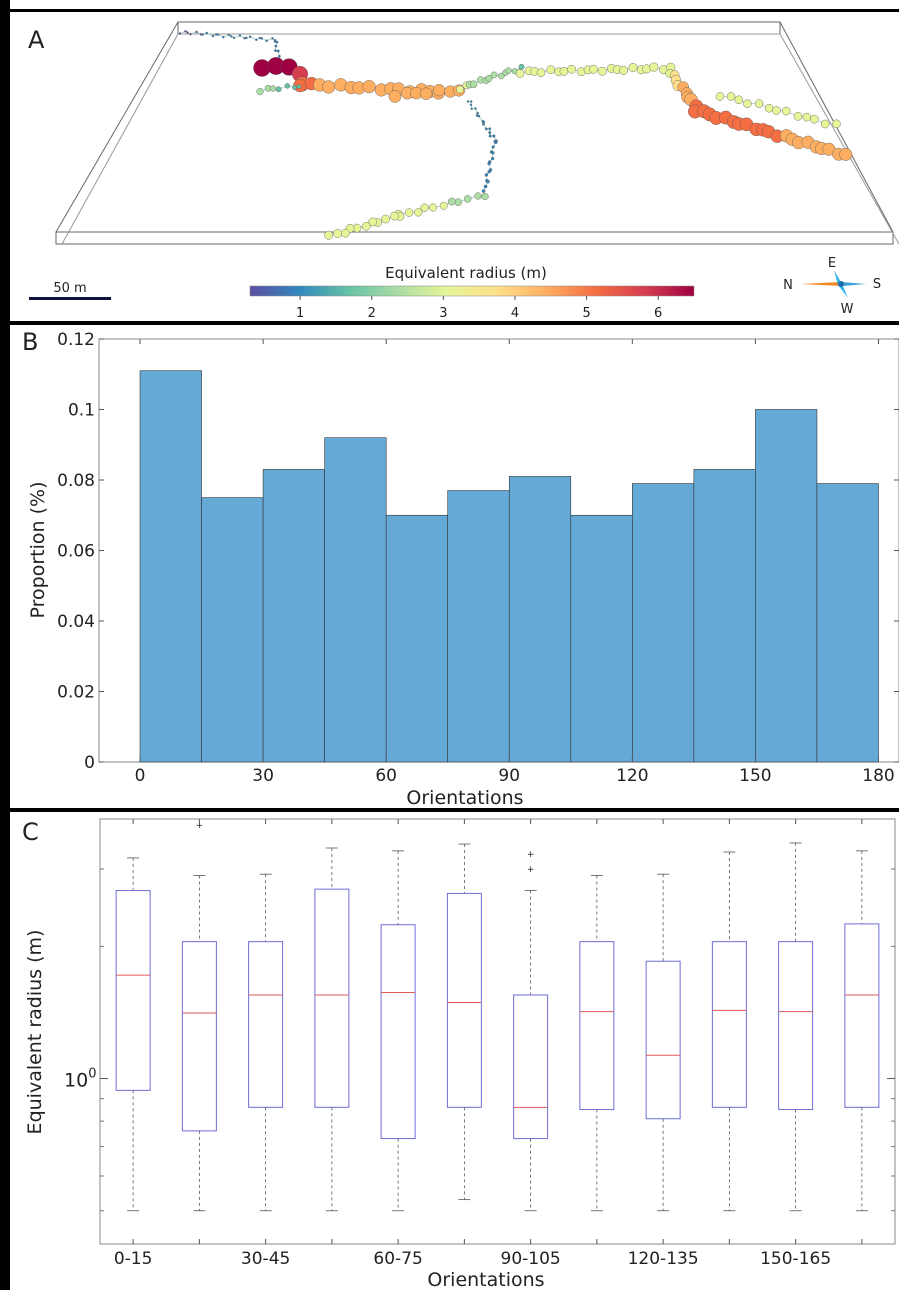  I want to click on separator-a-b, so click(454, 323).